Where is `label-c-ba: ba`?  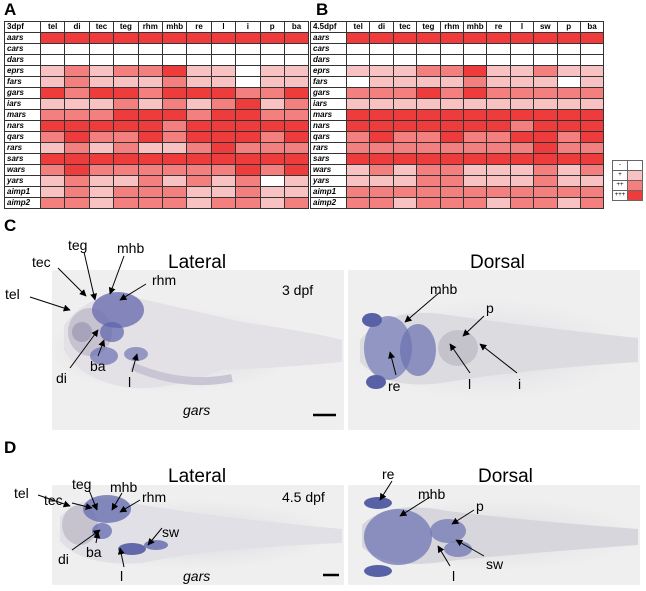
label-c-ba: ba is located at coordinates (98, 366).